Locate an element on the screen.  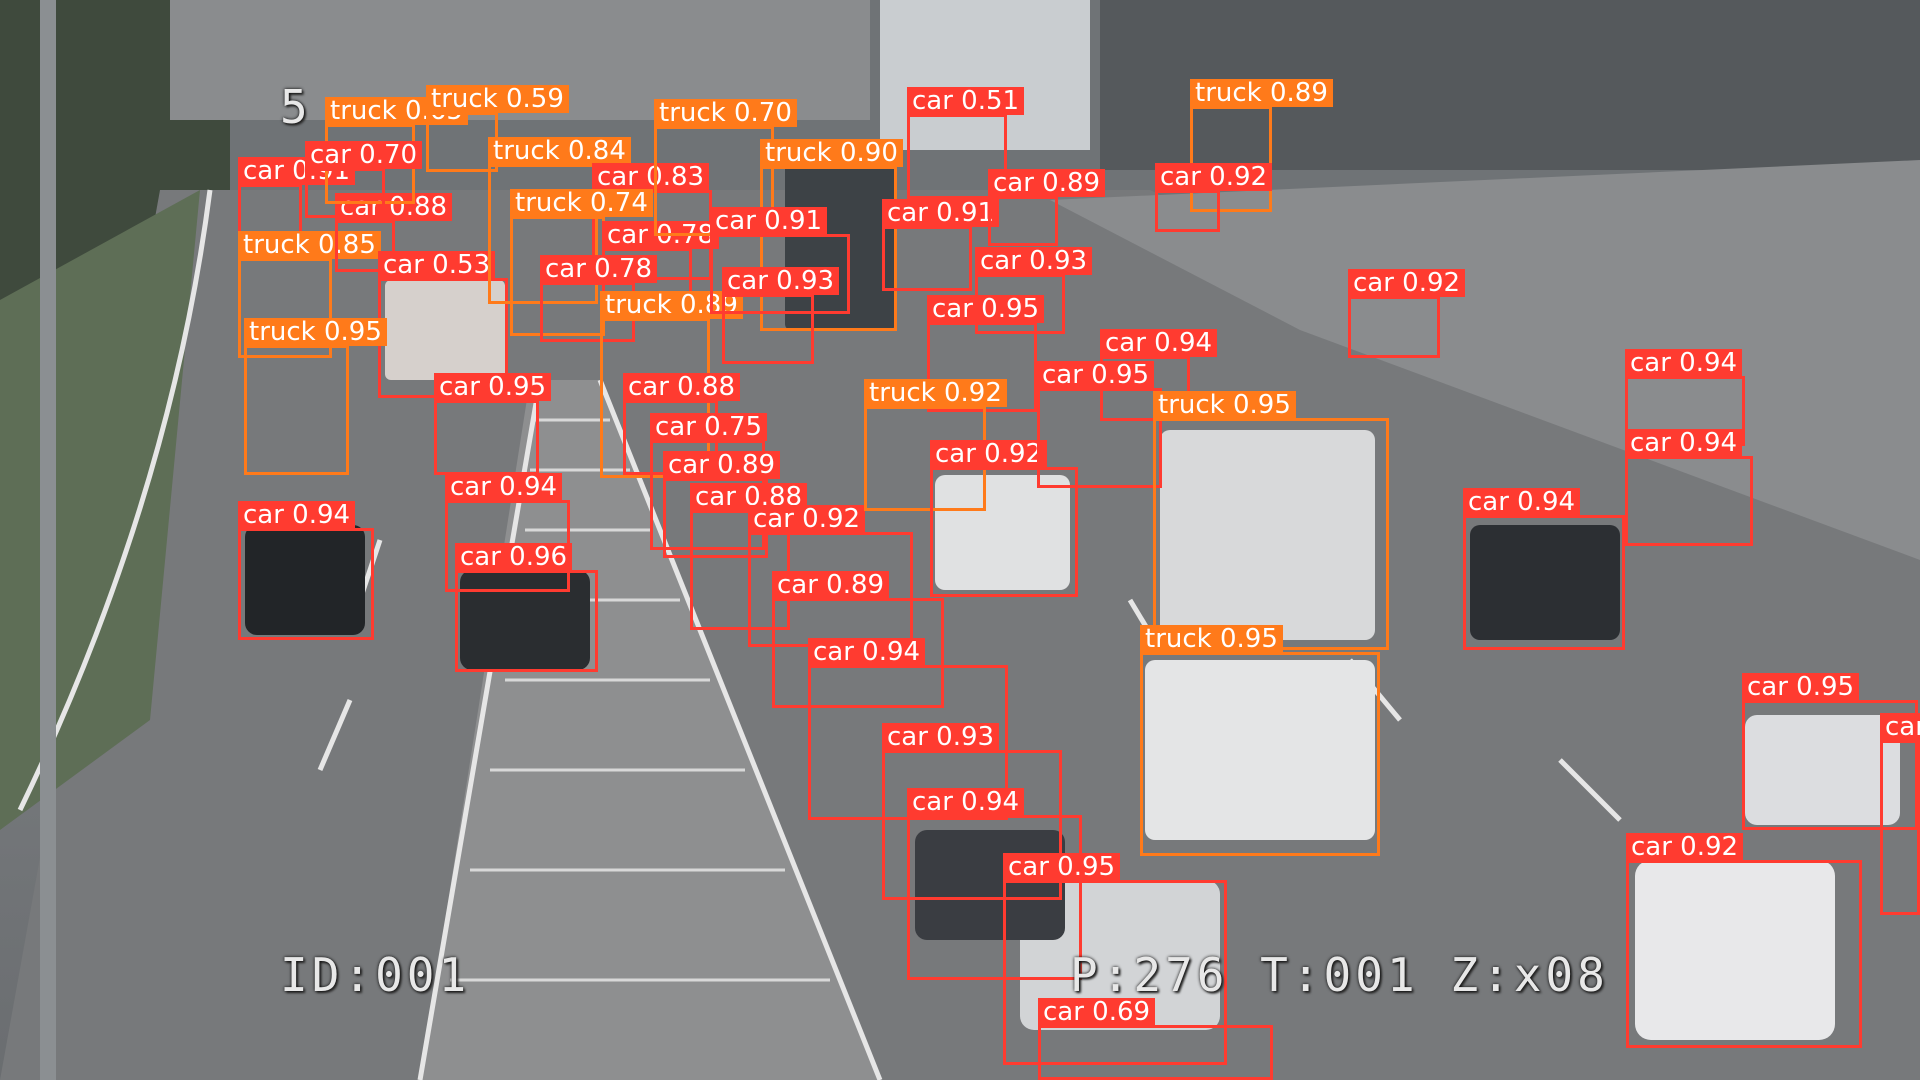
detection-box-car: car 0.69 is located at coordinates (1155, 1039).